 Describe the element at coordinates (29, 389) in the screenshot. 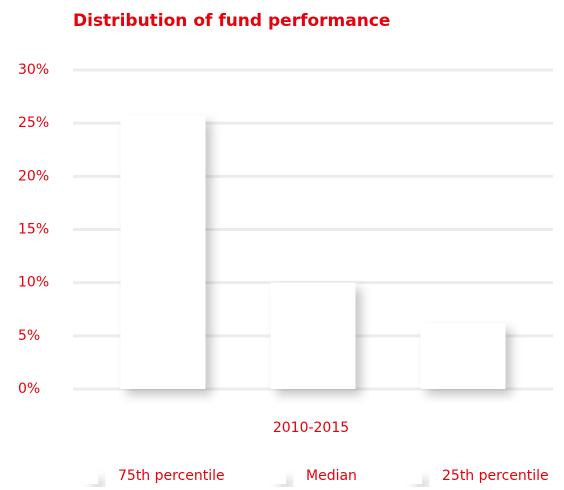

I see `y-tick-label: 0%` at that location.